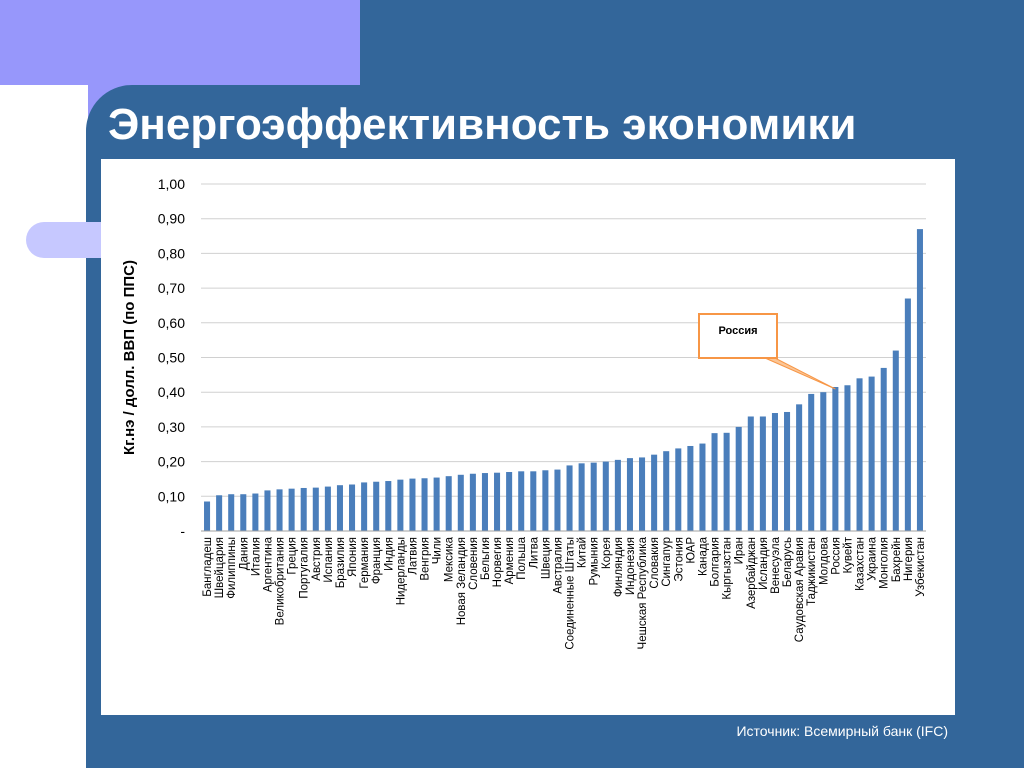  Describe the element at coordinates (317, 559) in the screenshot. I see `x-tick-label: Австрия` at that location.